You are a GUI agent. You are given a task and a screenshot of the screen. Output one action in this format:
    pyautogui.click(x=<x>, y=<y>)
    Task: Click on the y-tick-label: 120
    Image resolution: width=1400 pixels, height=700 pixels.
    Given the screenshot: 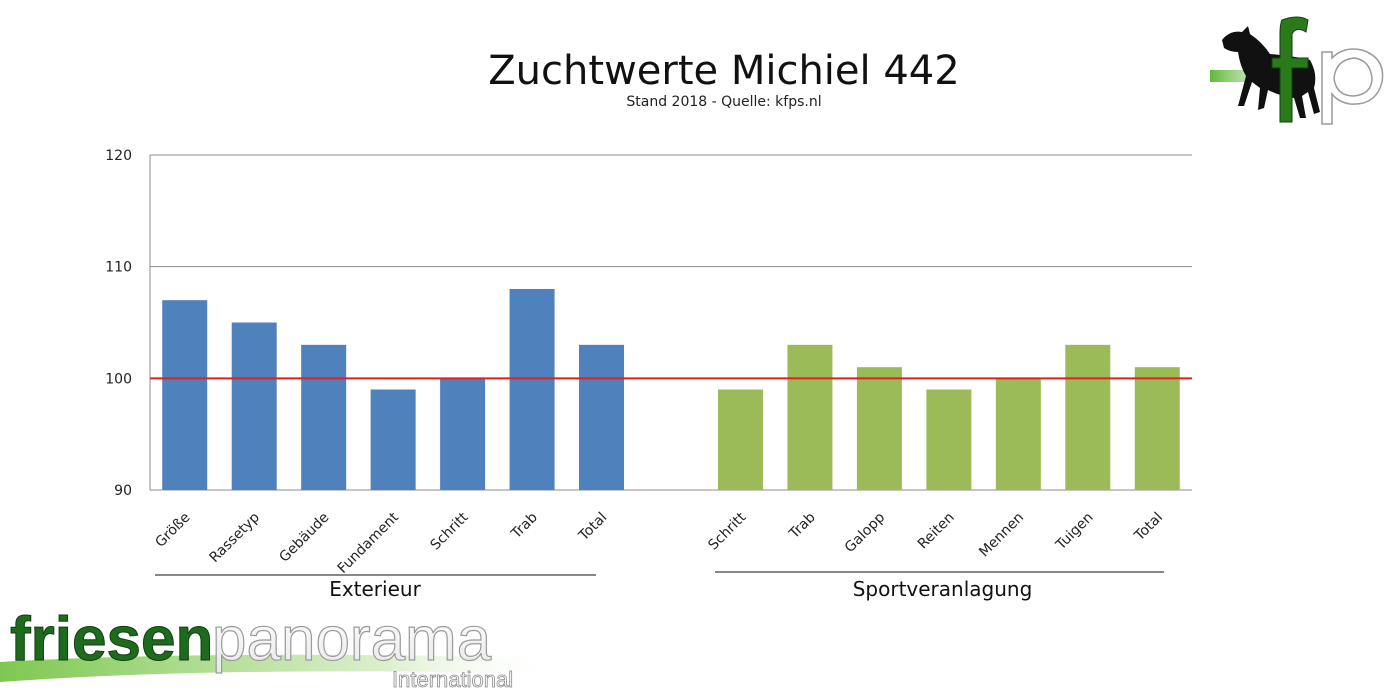 What is the action you would take?
    pyautogui.click(x=118, y=156)
    